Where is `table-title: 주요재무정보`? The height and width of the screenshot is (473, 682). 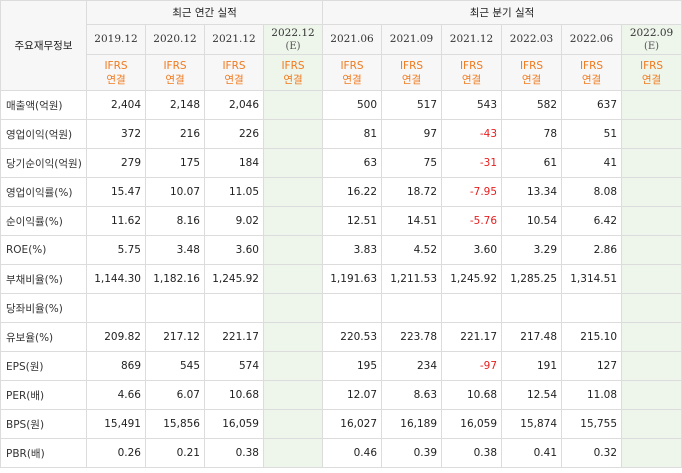 table-title: 주요재무정보 is located at coordinates (43, 45).